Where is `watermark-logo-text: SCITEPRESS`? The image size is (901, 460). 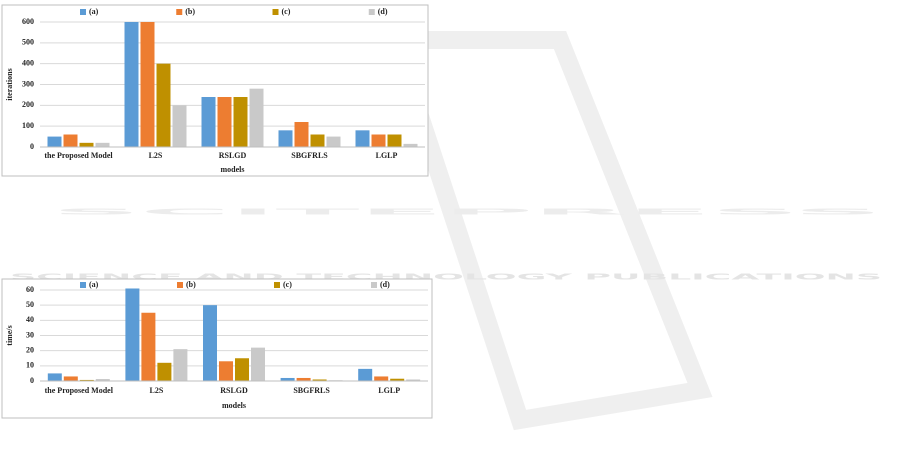
watermark-logo-text: SCITEPRESS is located at coordinates (469, 212).